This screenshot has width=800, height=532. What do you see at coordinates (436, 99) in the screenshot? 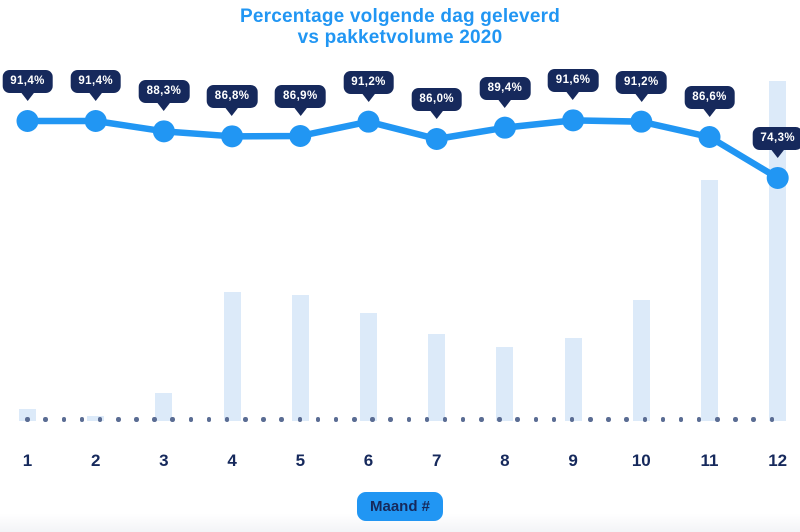
I see `value-tooltip: 86,0%` at bounding box center [436, 99].